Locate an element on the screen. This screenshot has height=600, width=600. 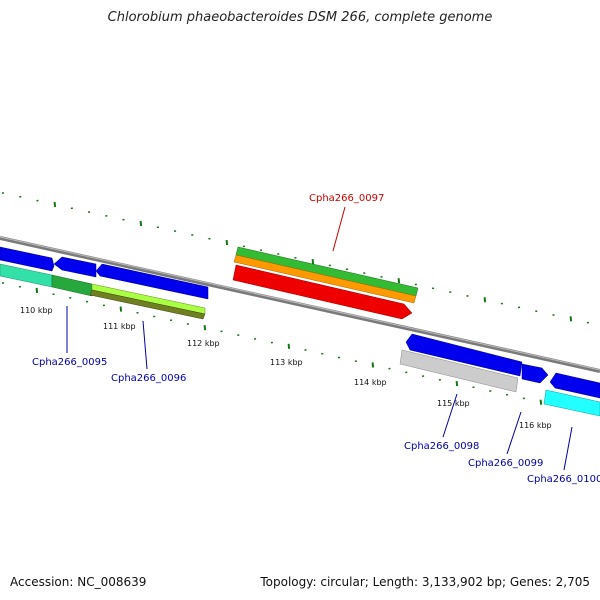
gene-label-0095: Cpha266_0095 is located at coordinates (69, 362).